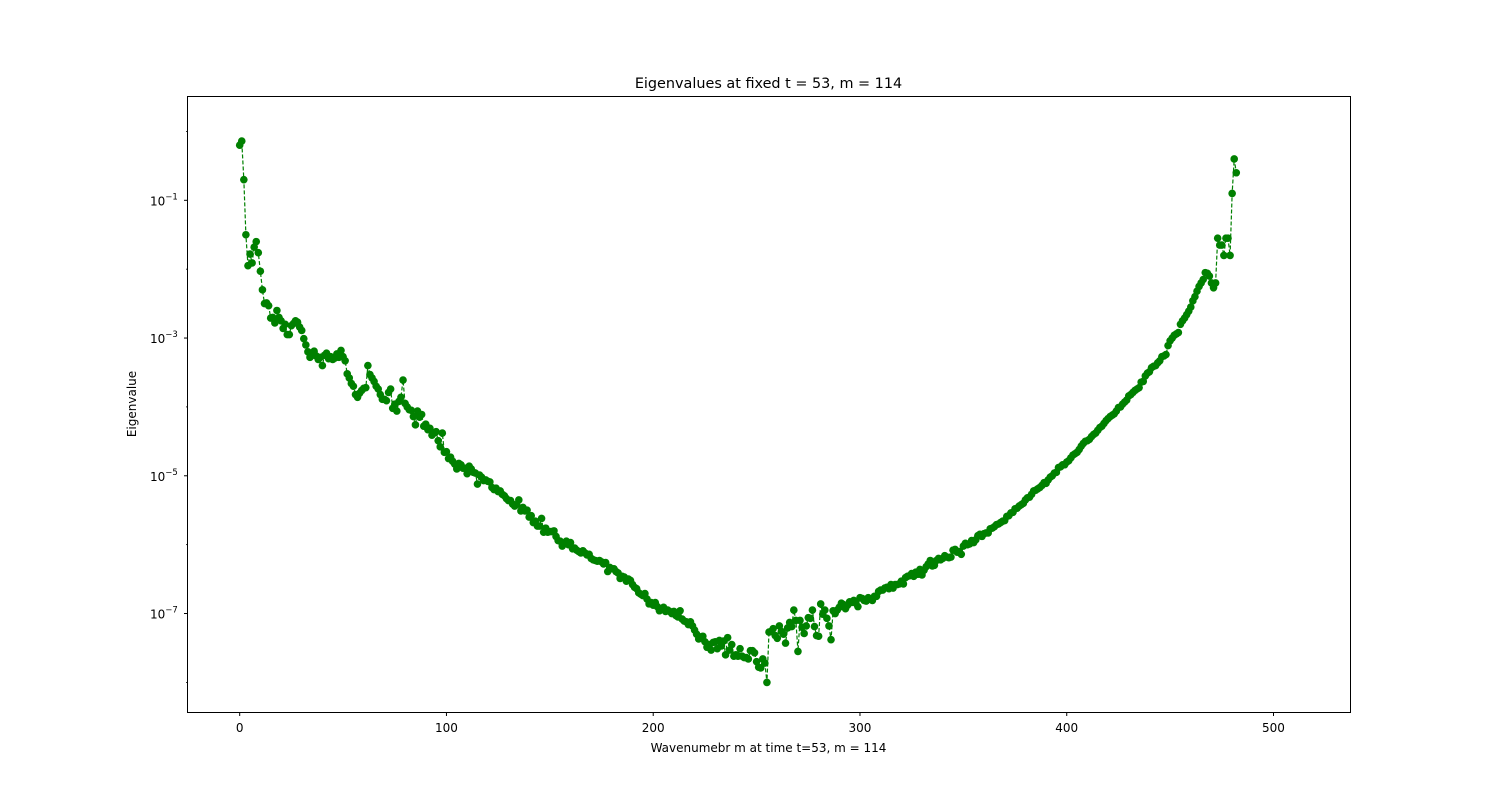 This screenshot has width=1500, height=804. I want to click on x-tick-label: 300, so click(860, 728).